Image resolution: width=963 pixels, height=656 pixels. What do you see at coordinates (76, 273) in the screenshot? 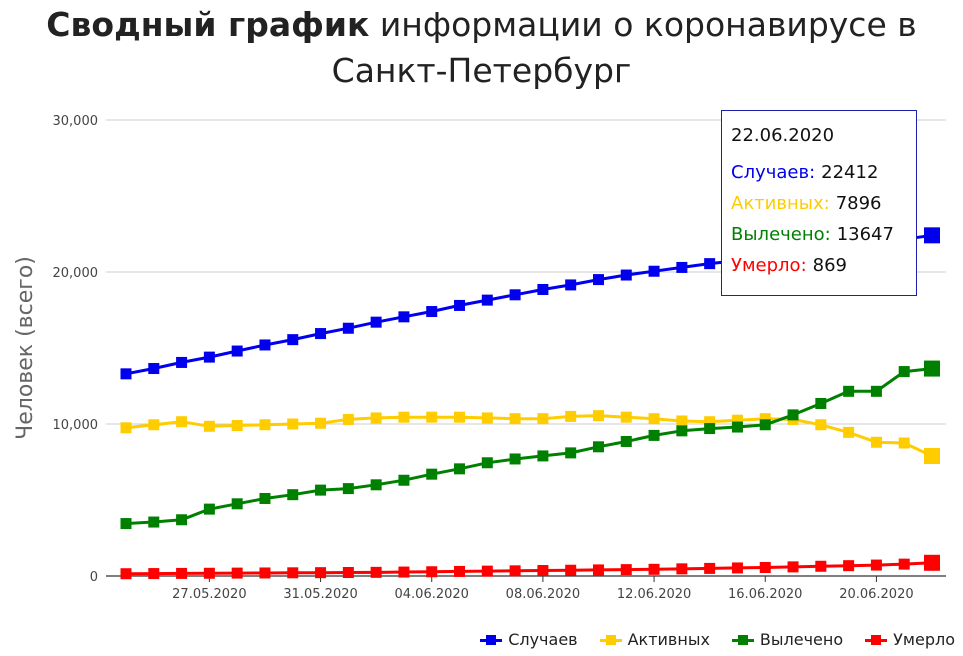
I see `y-tick-label: 20,000` at bounding box center [76, 273].